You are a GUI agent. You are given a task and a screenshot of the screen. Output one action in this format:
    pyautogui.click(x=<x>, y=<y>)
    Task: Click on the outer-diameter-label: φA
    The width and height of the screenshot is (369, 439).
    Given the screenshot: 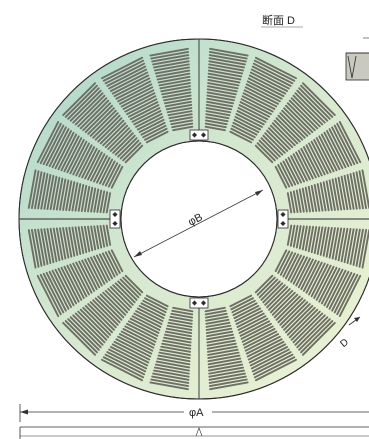 What is the action you would take?
    pyautogui.click(x=196, y=413)
    